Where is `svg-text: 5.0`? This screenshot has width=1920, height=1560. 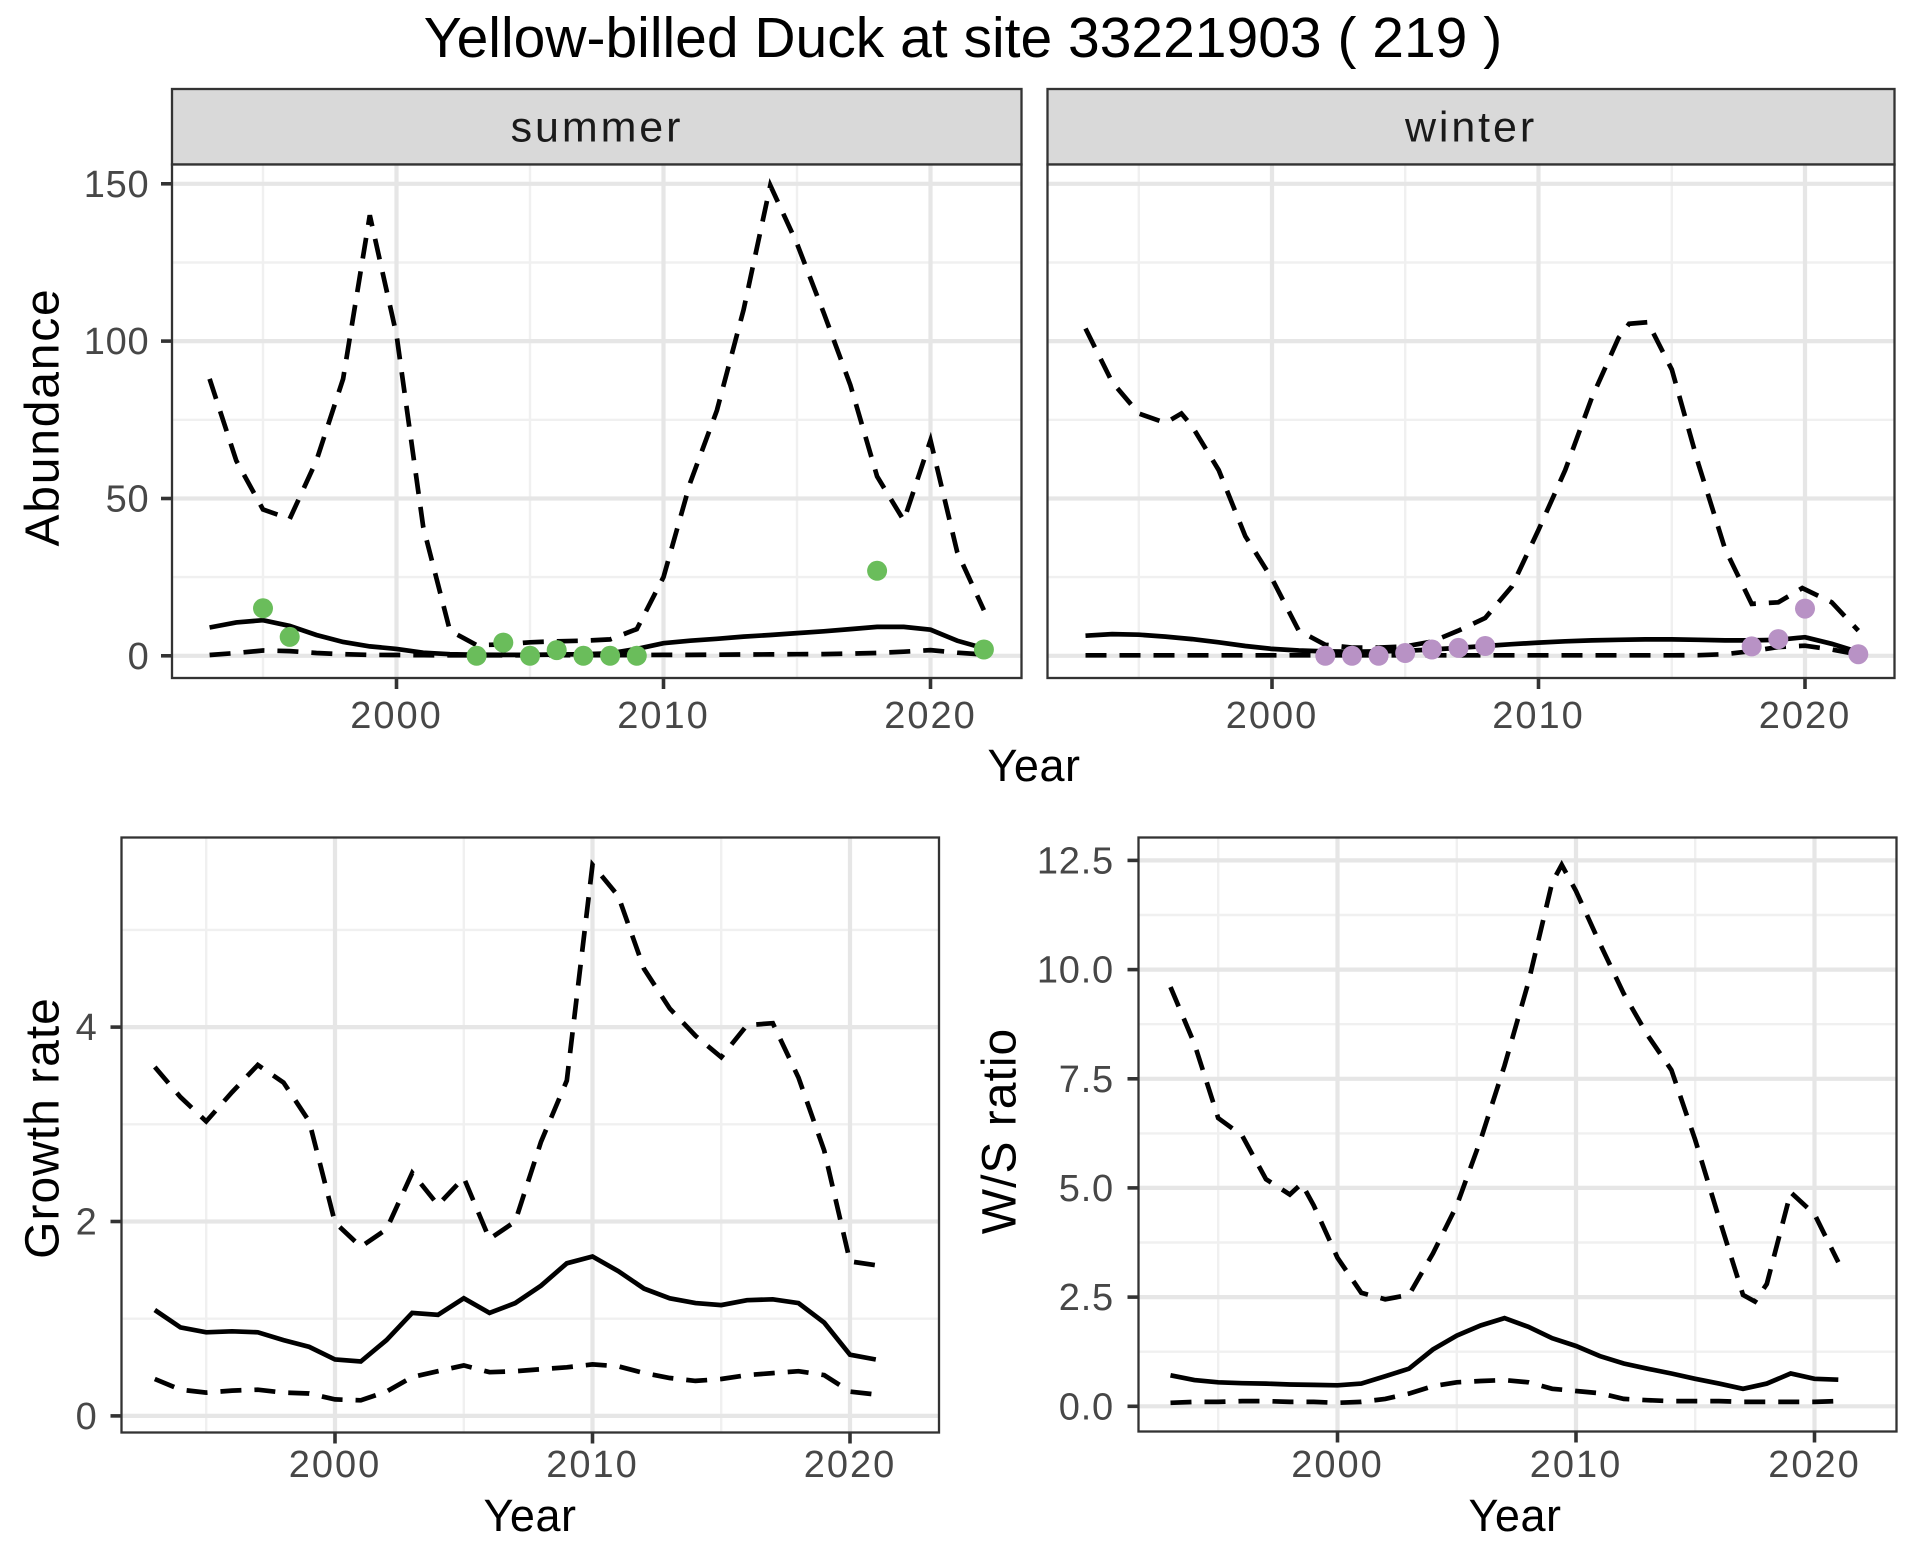
svg-text: 5.0 is located at coordinates (1086, 1189).